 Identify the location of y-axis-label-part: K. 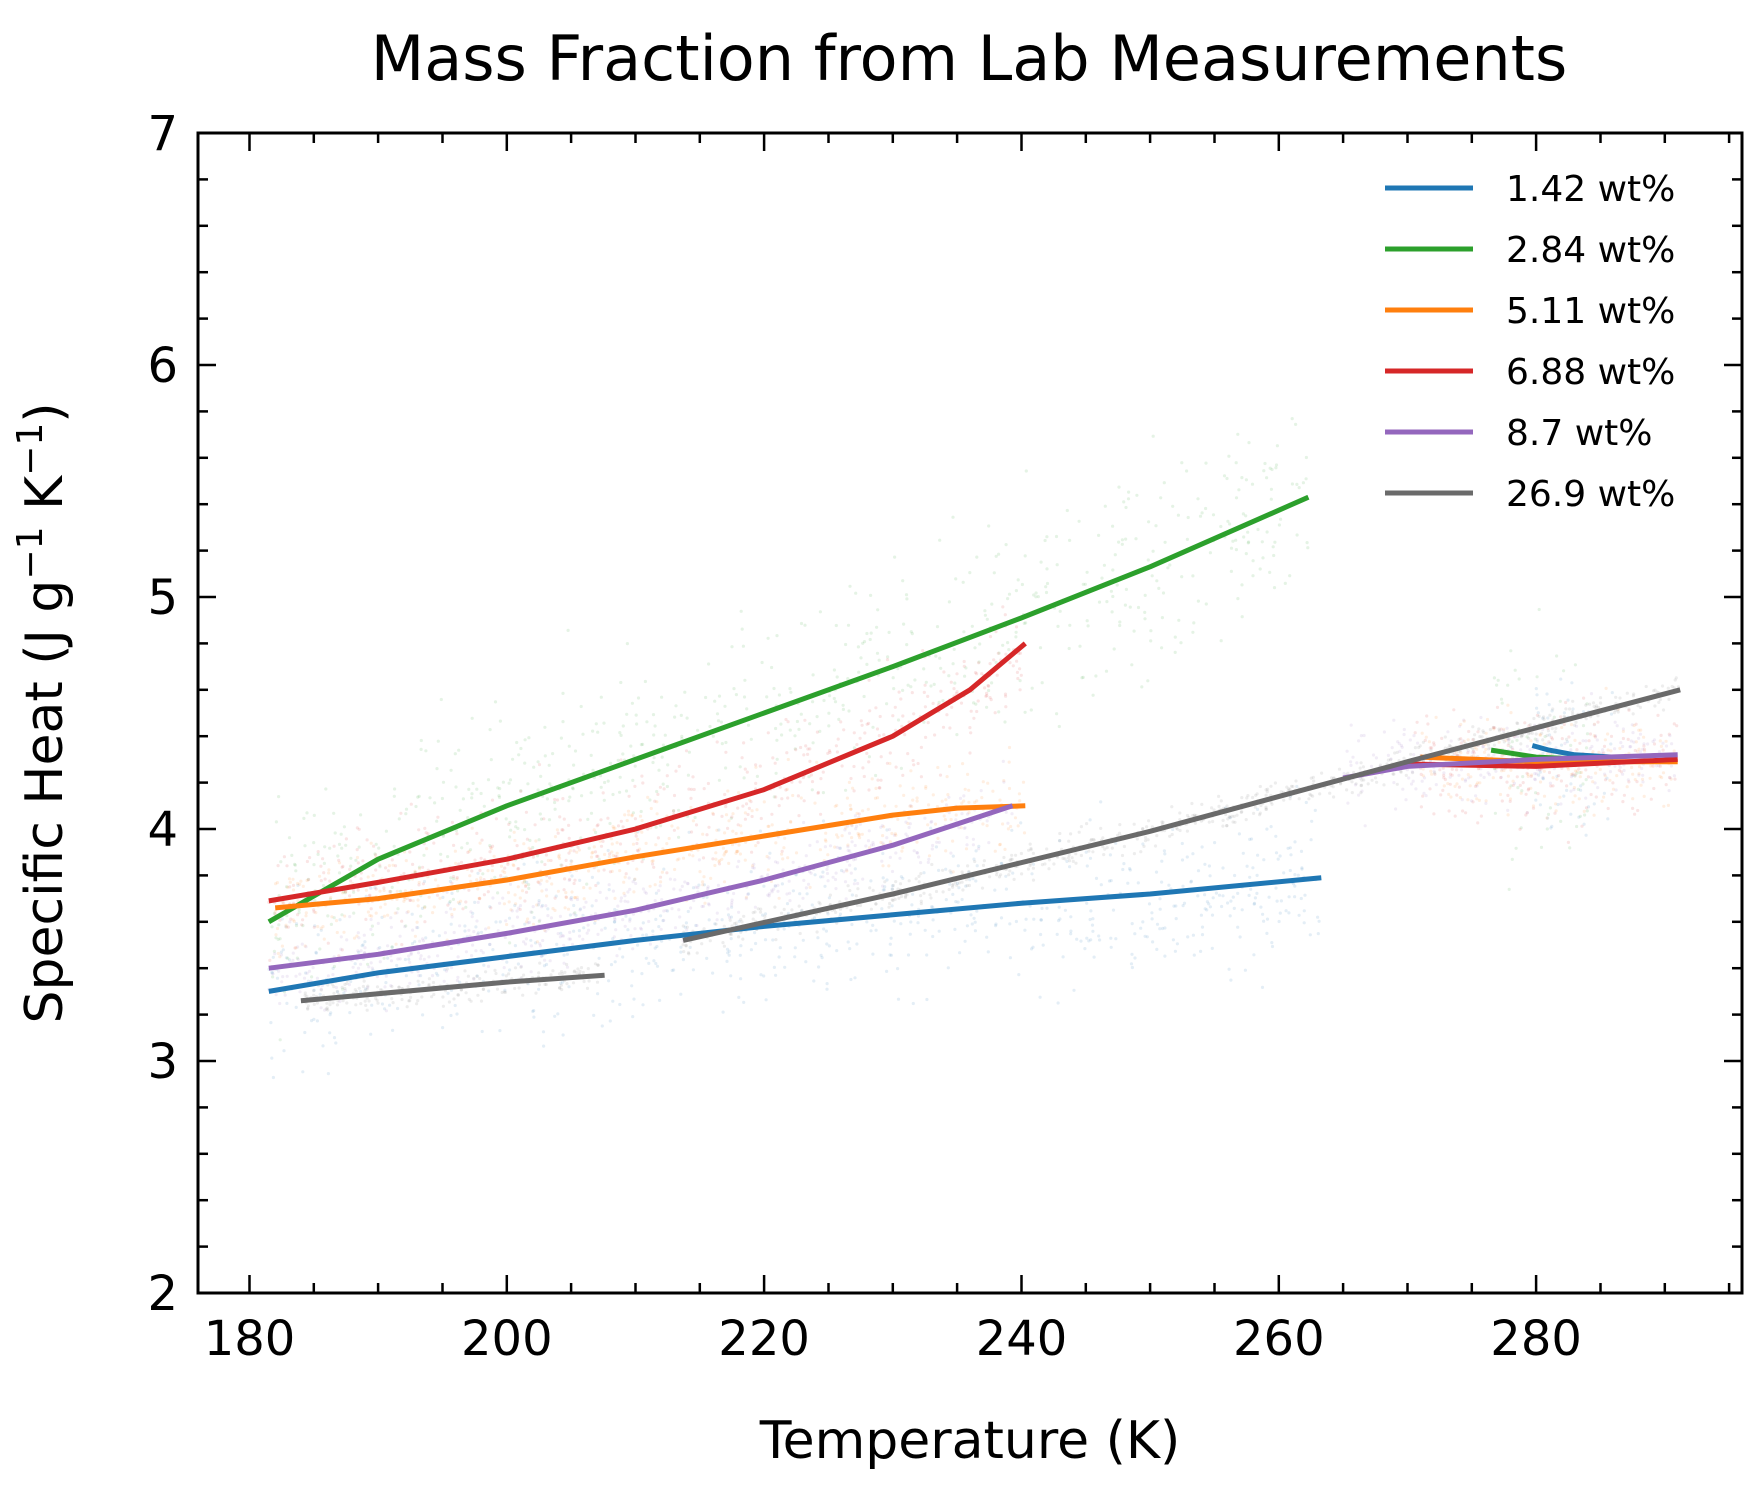
(45, 500).